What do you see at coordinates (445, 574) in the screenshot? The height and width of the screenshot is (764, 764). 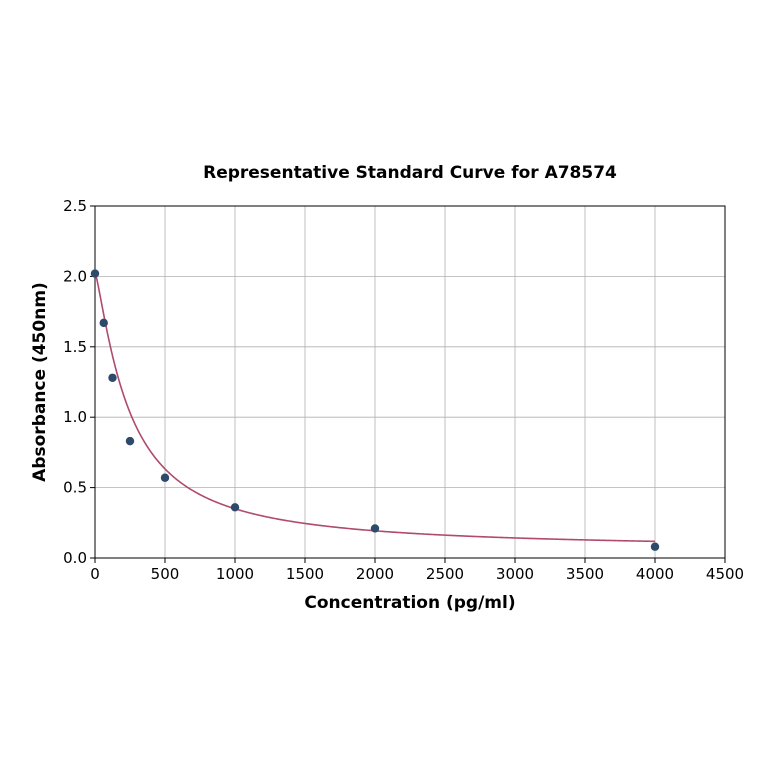 I see `x-tick-label: 2500` at bounding box center [445, 574].